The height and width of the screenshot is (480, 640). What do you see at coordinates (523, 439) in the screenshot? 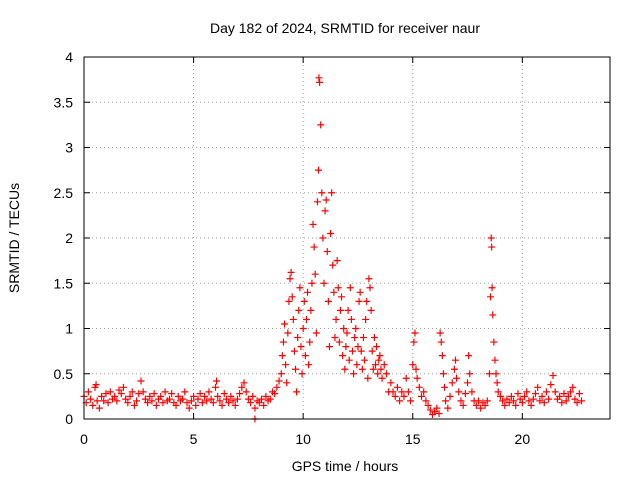
I see `x-tick-label: 20` at bounding box center [523, 439].